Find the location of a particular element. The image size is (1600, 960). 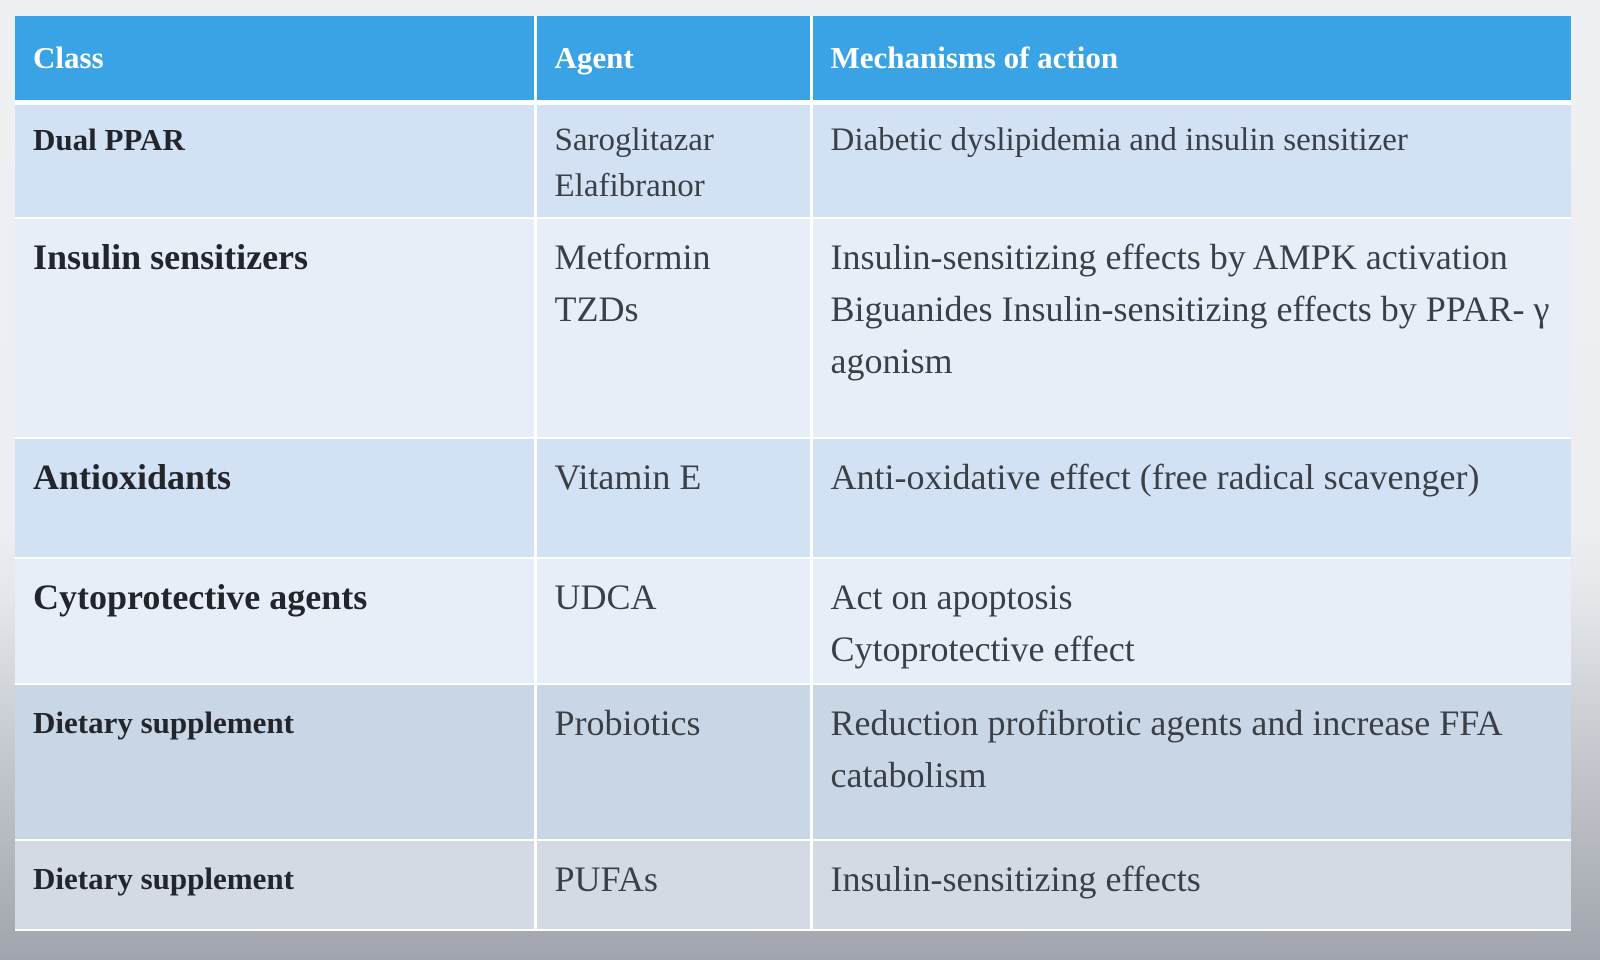

agent-name: Elafibranor is located at coordinates (629, 186).